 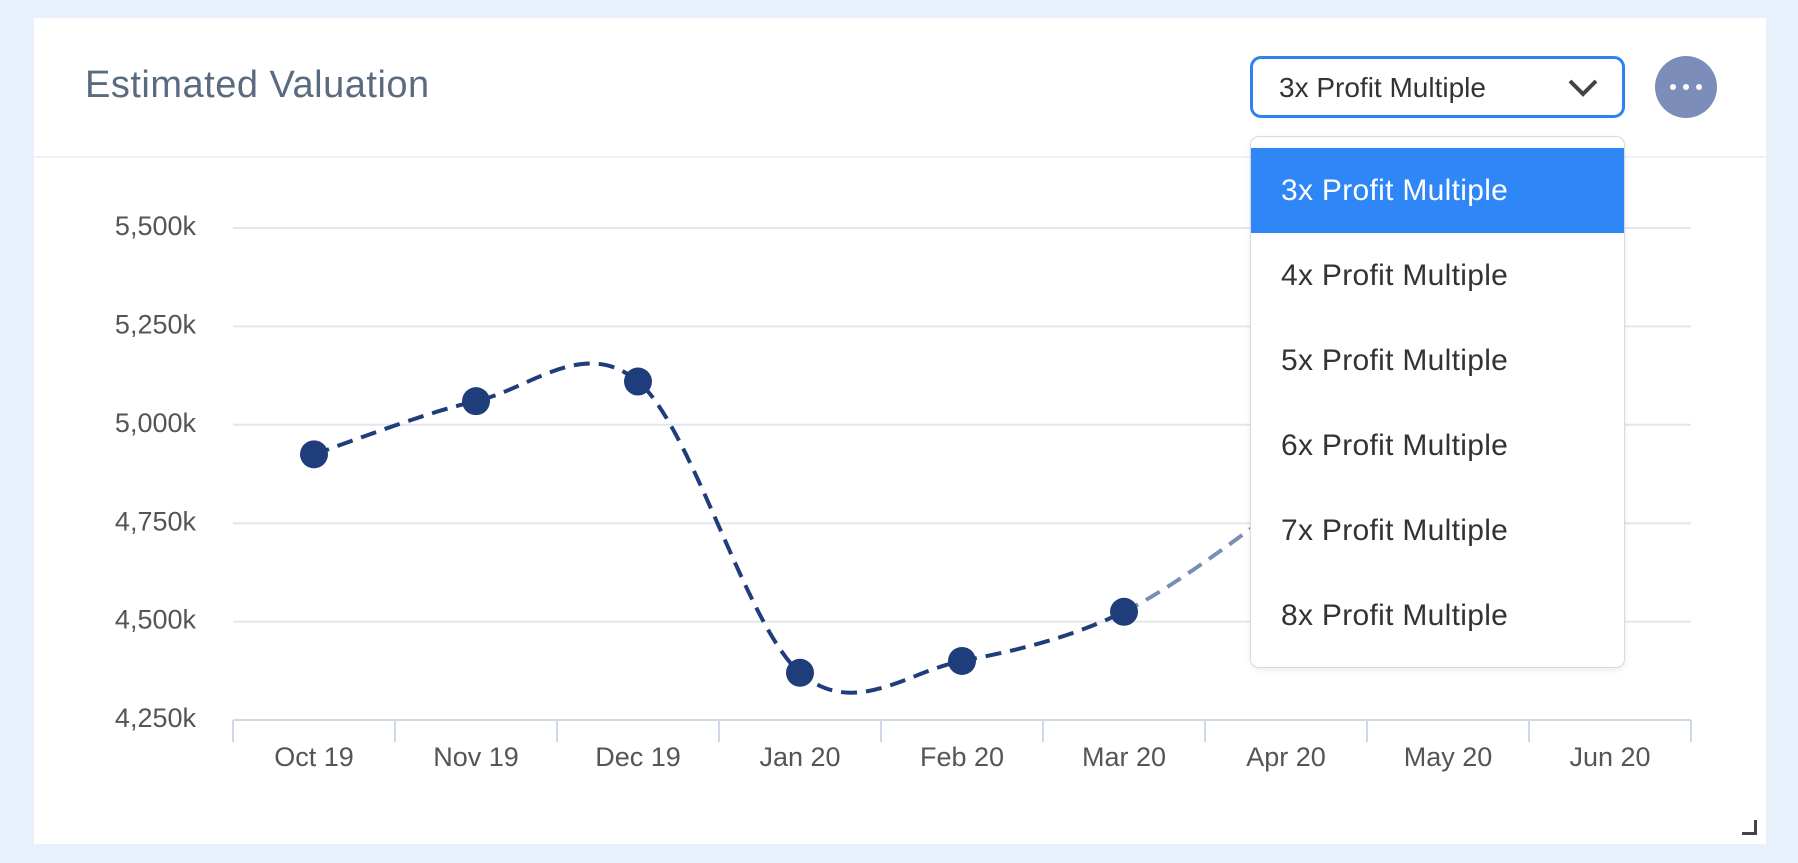 What do you see at coordinates (638, 757) in the screenshot?
I see `x-tick-label: Dec 19` at bounding box center [638, 757].